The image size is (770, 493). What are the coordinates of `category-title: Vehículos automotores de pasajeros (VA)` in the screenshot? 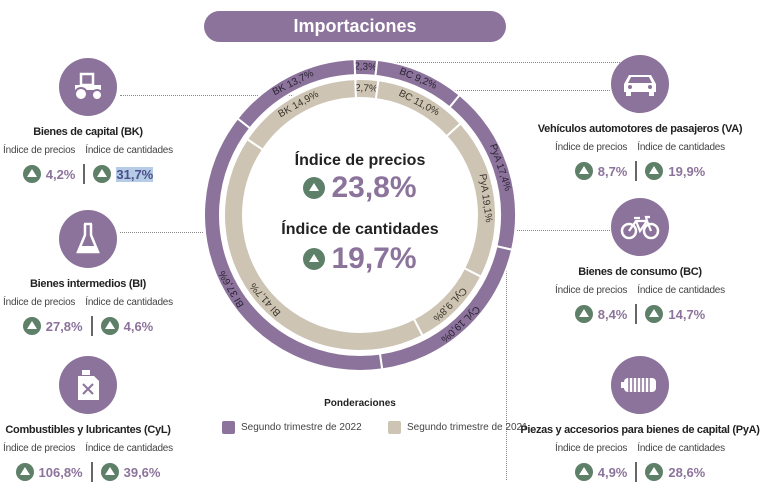 It's located at (640, 129).